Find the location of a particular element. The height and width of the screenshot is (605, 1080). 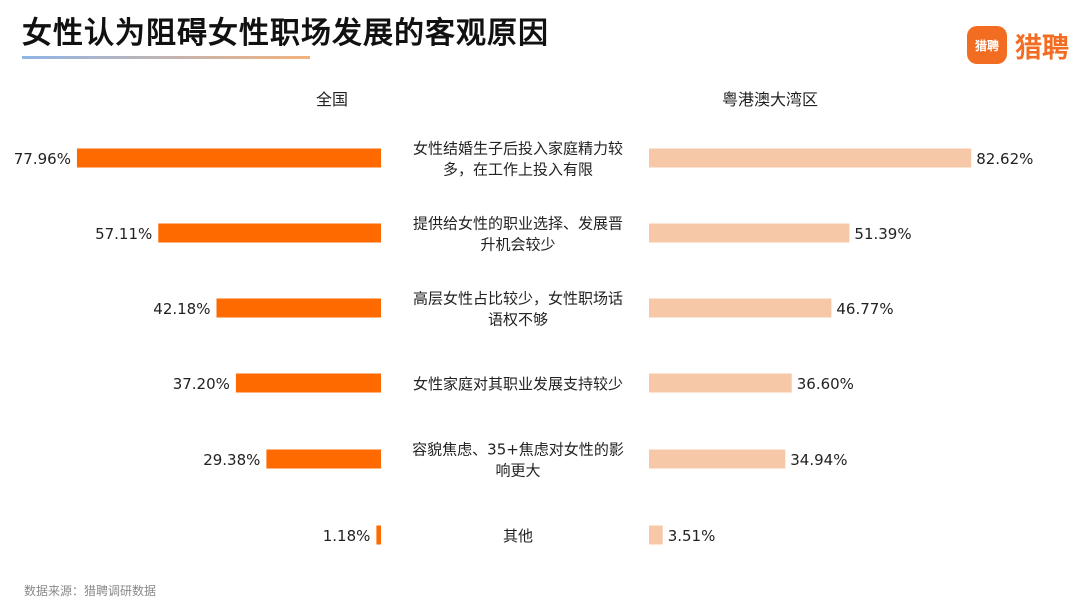

value-label-gba-3: 36.60% is located at coordinates (825, 384).